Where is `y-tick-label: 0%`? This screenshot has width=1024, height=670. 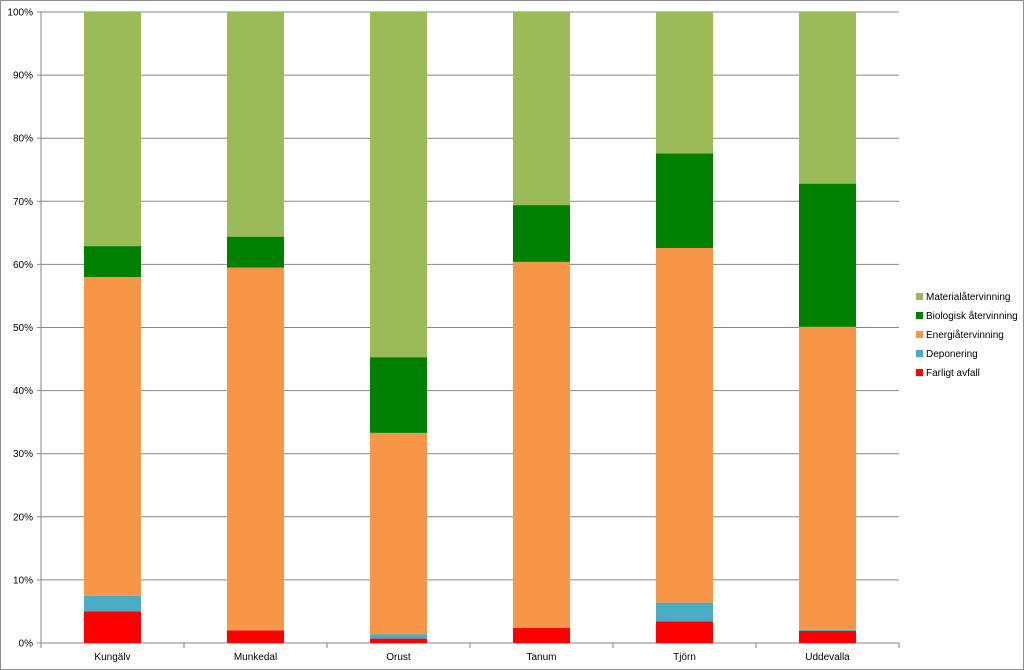
y-tick-label: 0% is located at coordinates (26, 644).